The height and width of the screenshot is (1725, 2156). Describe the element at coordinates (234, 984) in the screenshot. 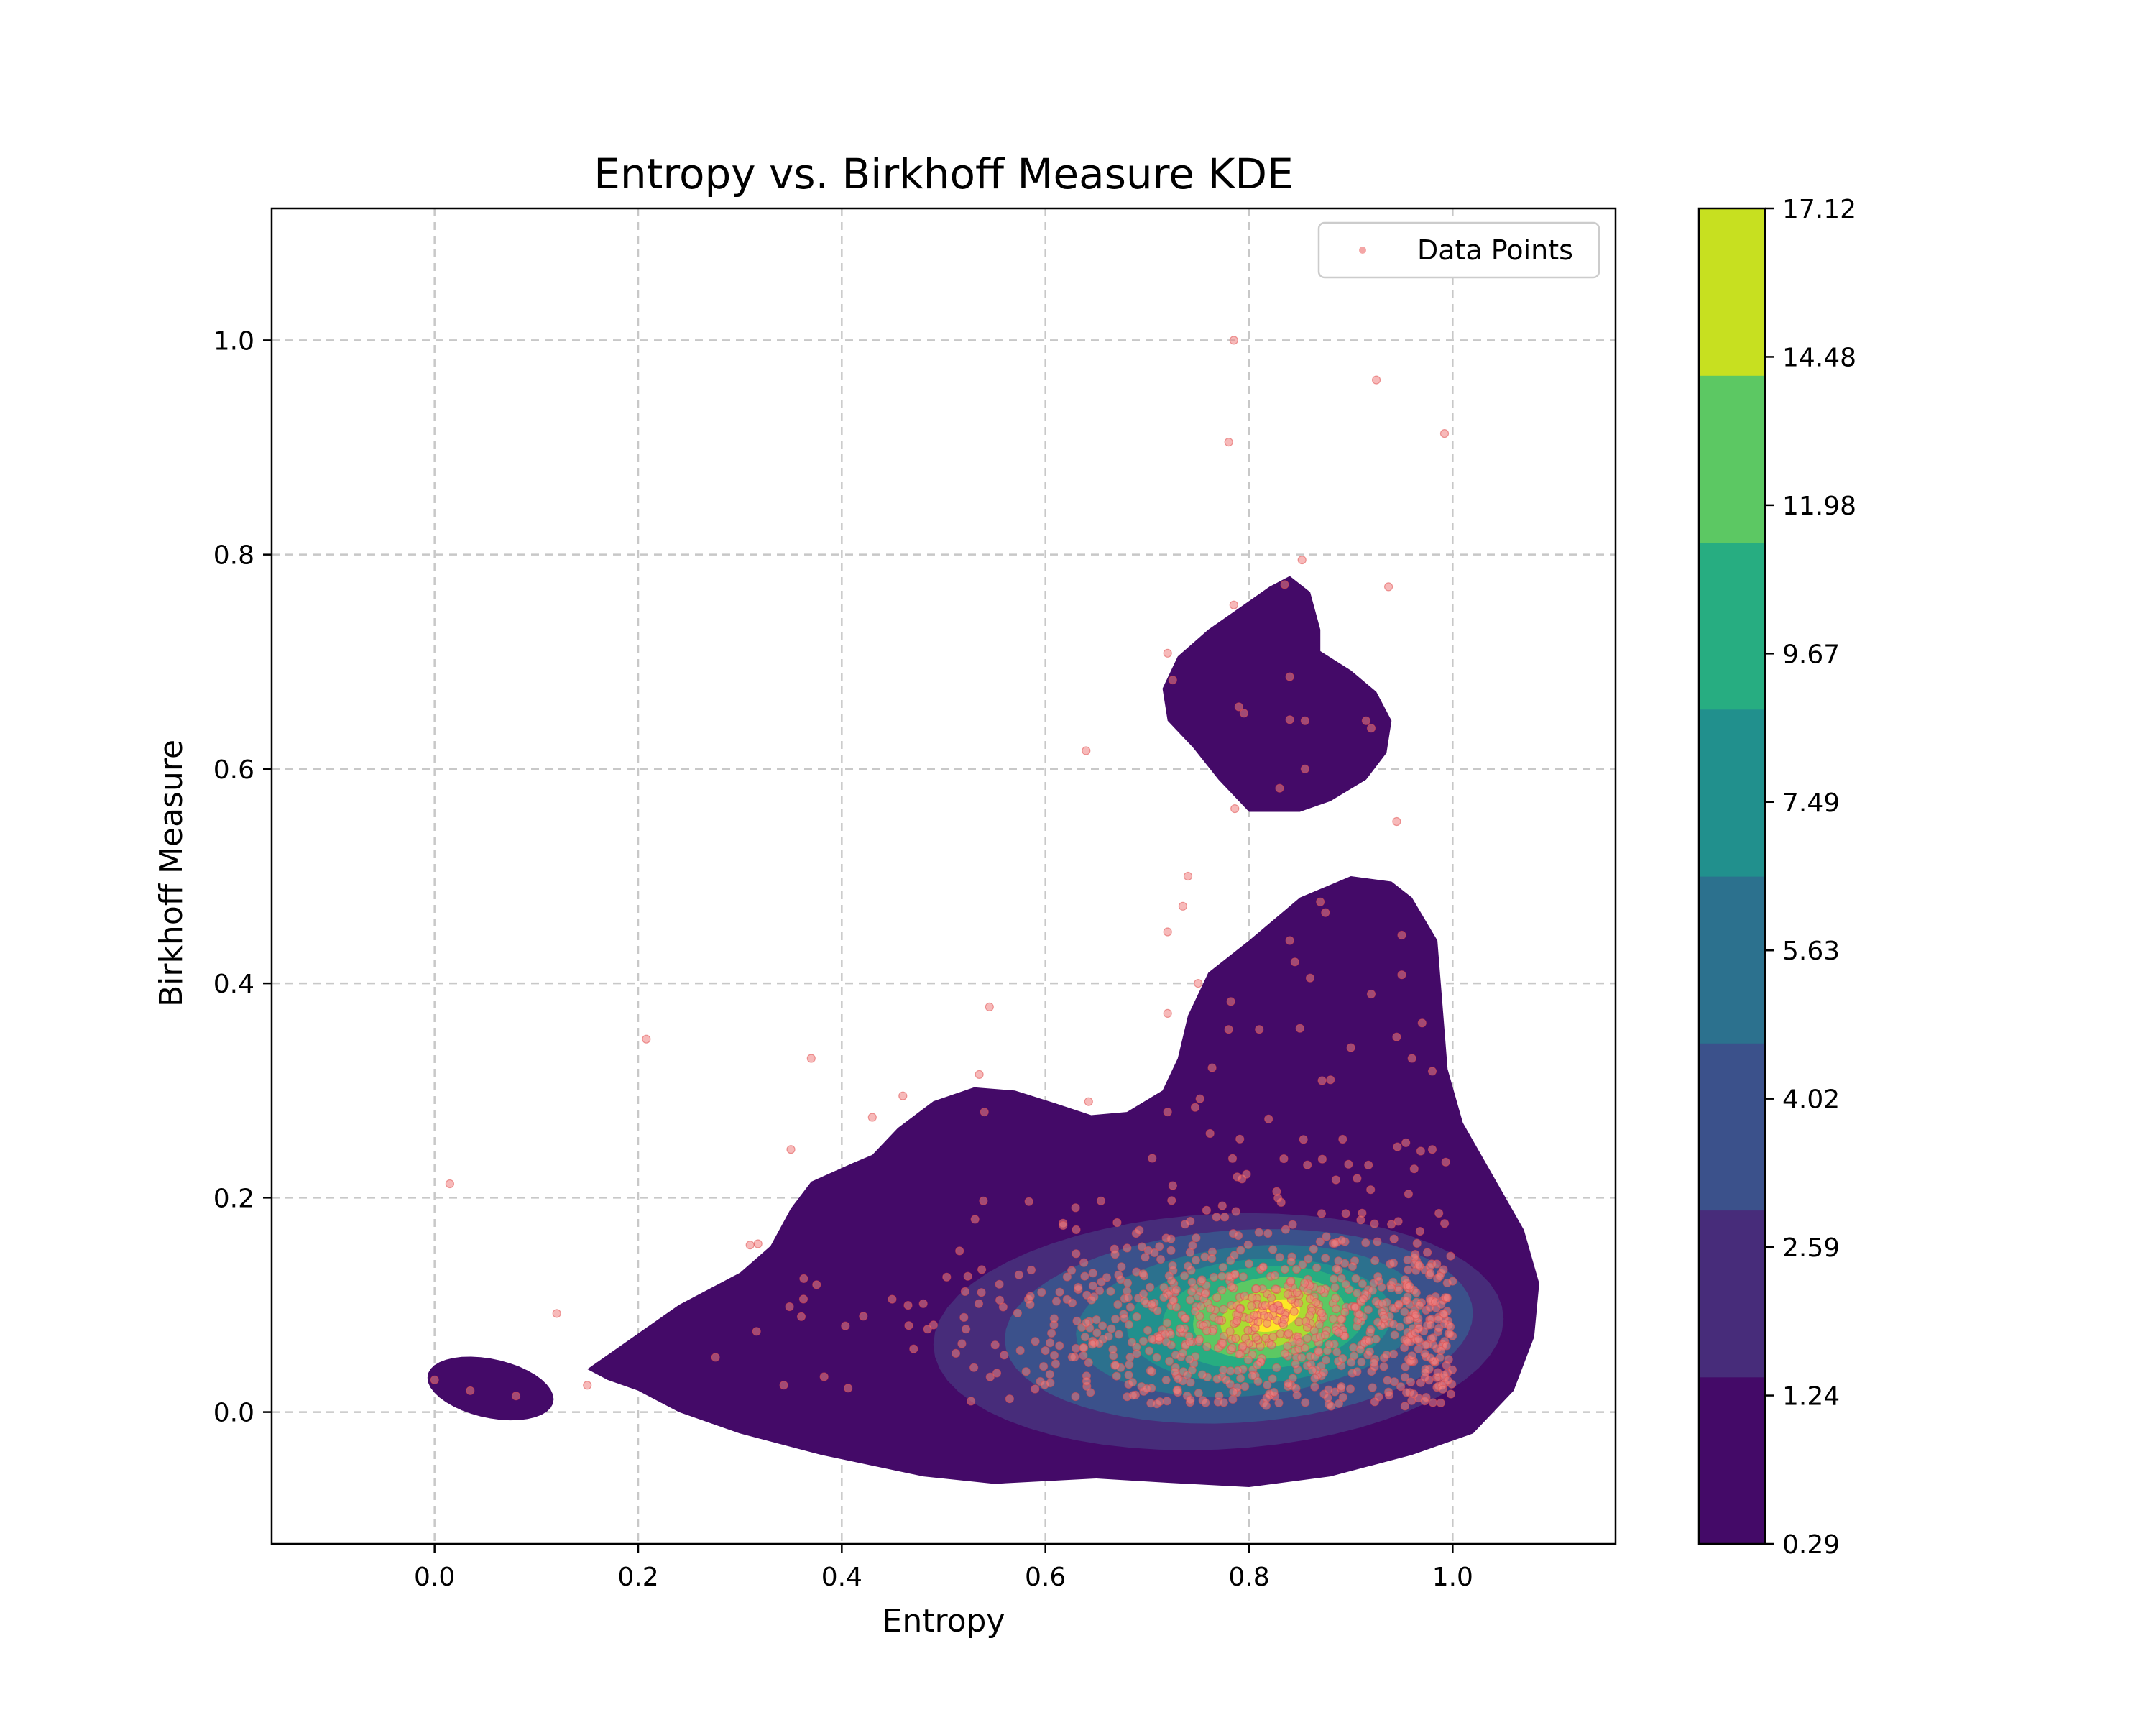

I see `y-tick-label: 0.4` at that location.